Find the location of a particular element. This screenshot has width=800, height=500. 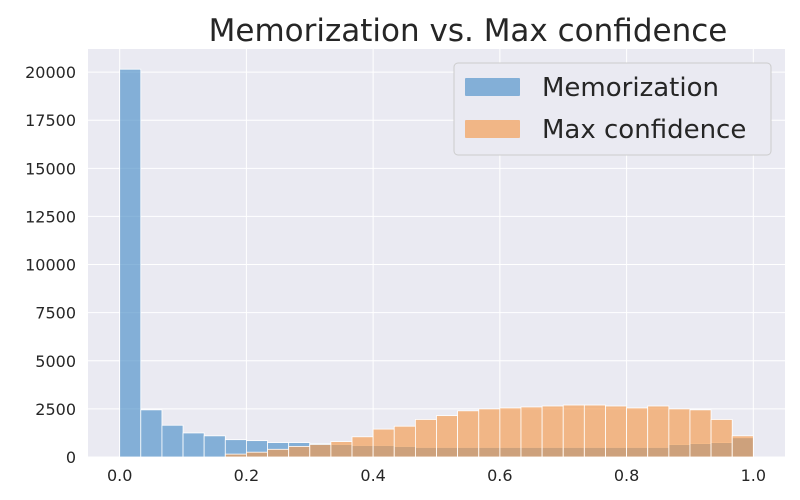

legend: Memorization Max confidence is located at coordinates (612, 109).